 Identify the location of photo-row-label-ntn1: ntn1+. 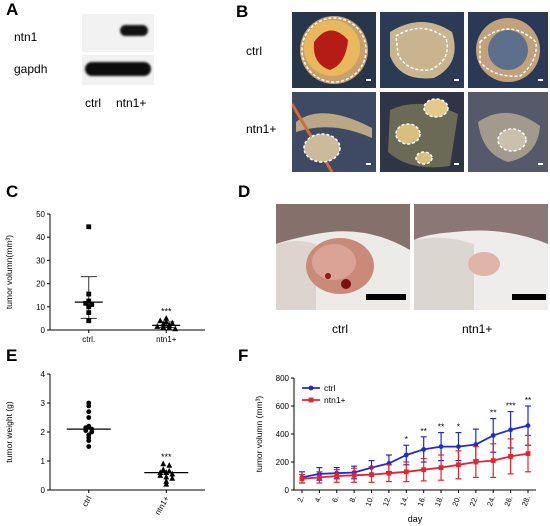
(261, 129).